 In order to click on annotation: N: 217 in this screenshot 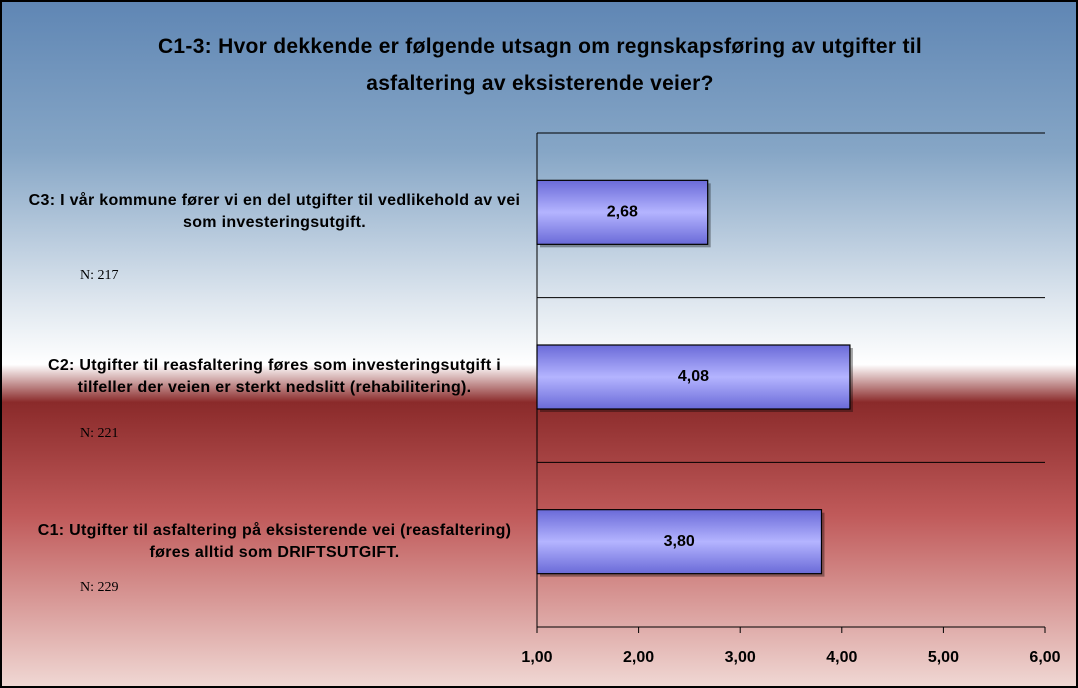, I will do `click(99, 276)`.